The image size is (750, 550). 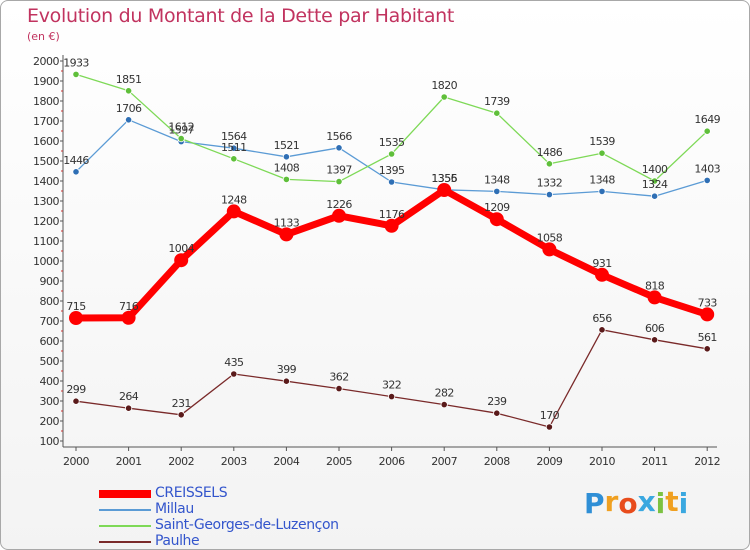 I want to click on x-tick-label: 2001, so click(x=129, y=461).